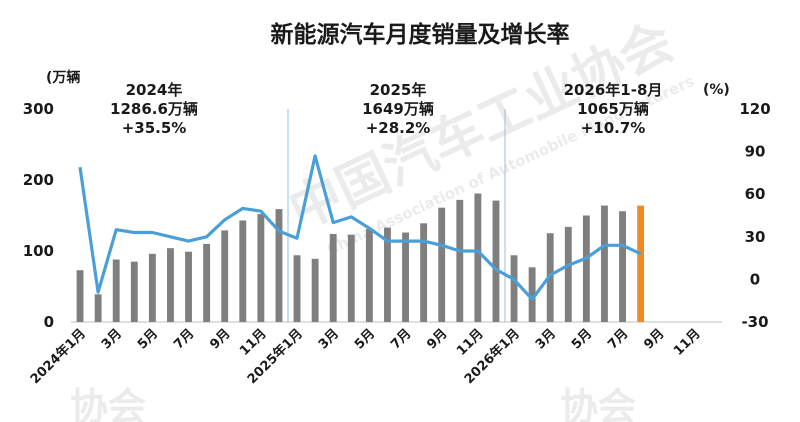 This screenshot has width=800, height=422. What do you see at coordinates (618, 339) in the screenshot?
I see `x-tick-label-15: 7月` at bounding box center [618, 339].